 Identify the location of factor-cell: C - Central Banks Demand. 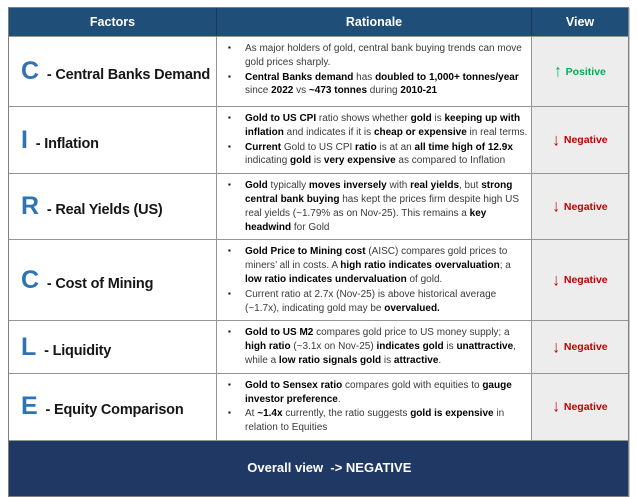
(112, 71).